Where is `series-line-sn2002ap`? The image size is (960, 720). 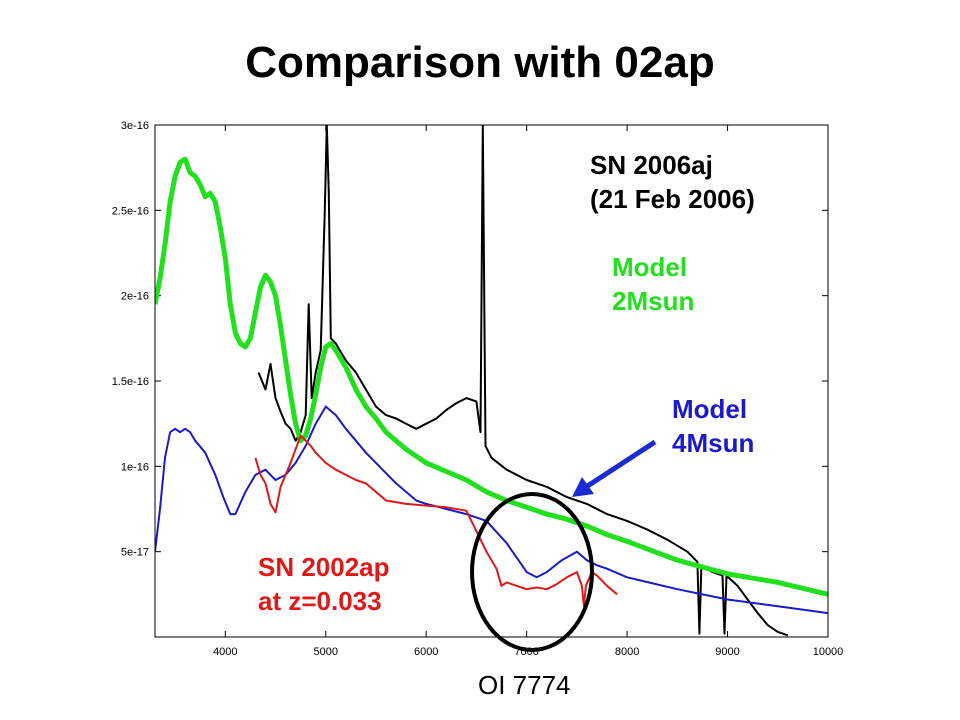 series-line-sn2002ap is located at coordinates (436, 521).